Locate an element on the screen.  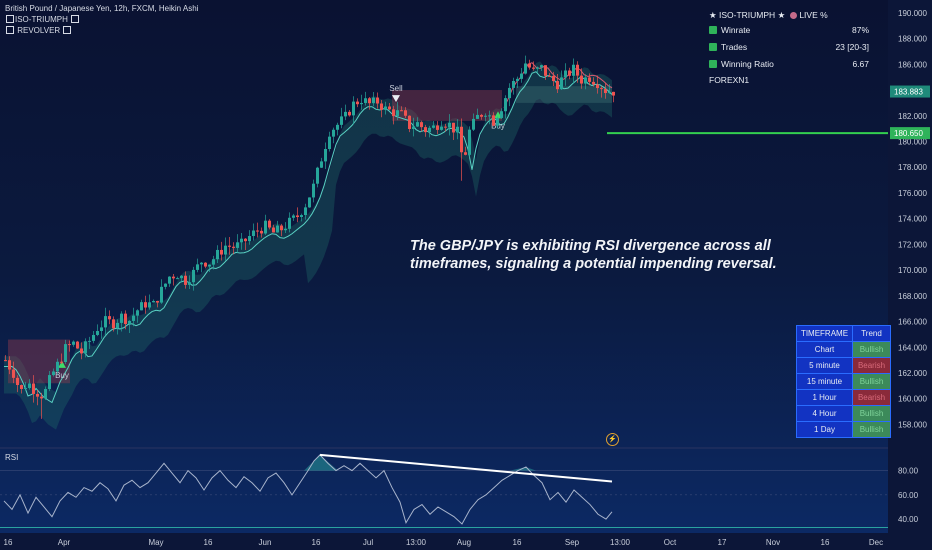
stats-row: Winrate 87% is located at coordinates (789, 30).